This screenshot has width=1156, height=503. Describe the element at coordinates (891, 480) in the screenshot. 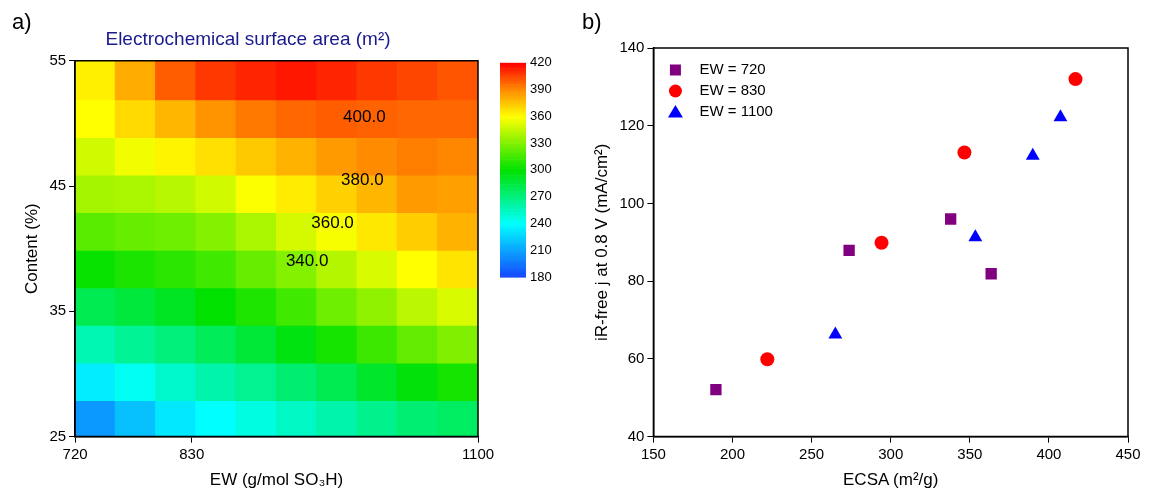

I see `x-axis-title: ECSA (m²/g)` at that location.